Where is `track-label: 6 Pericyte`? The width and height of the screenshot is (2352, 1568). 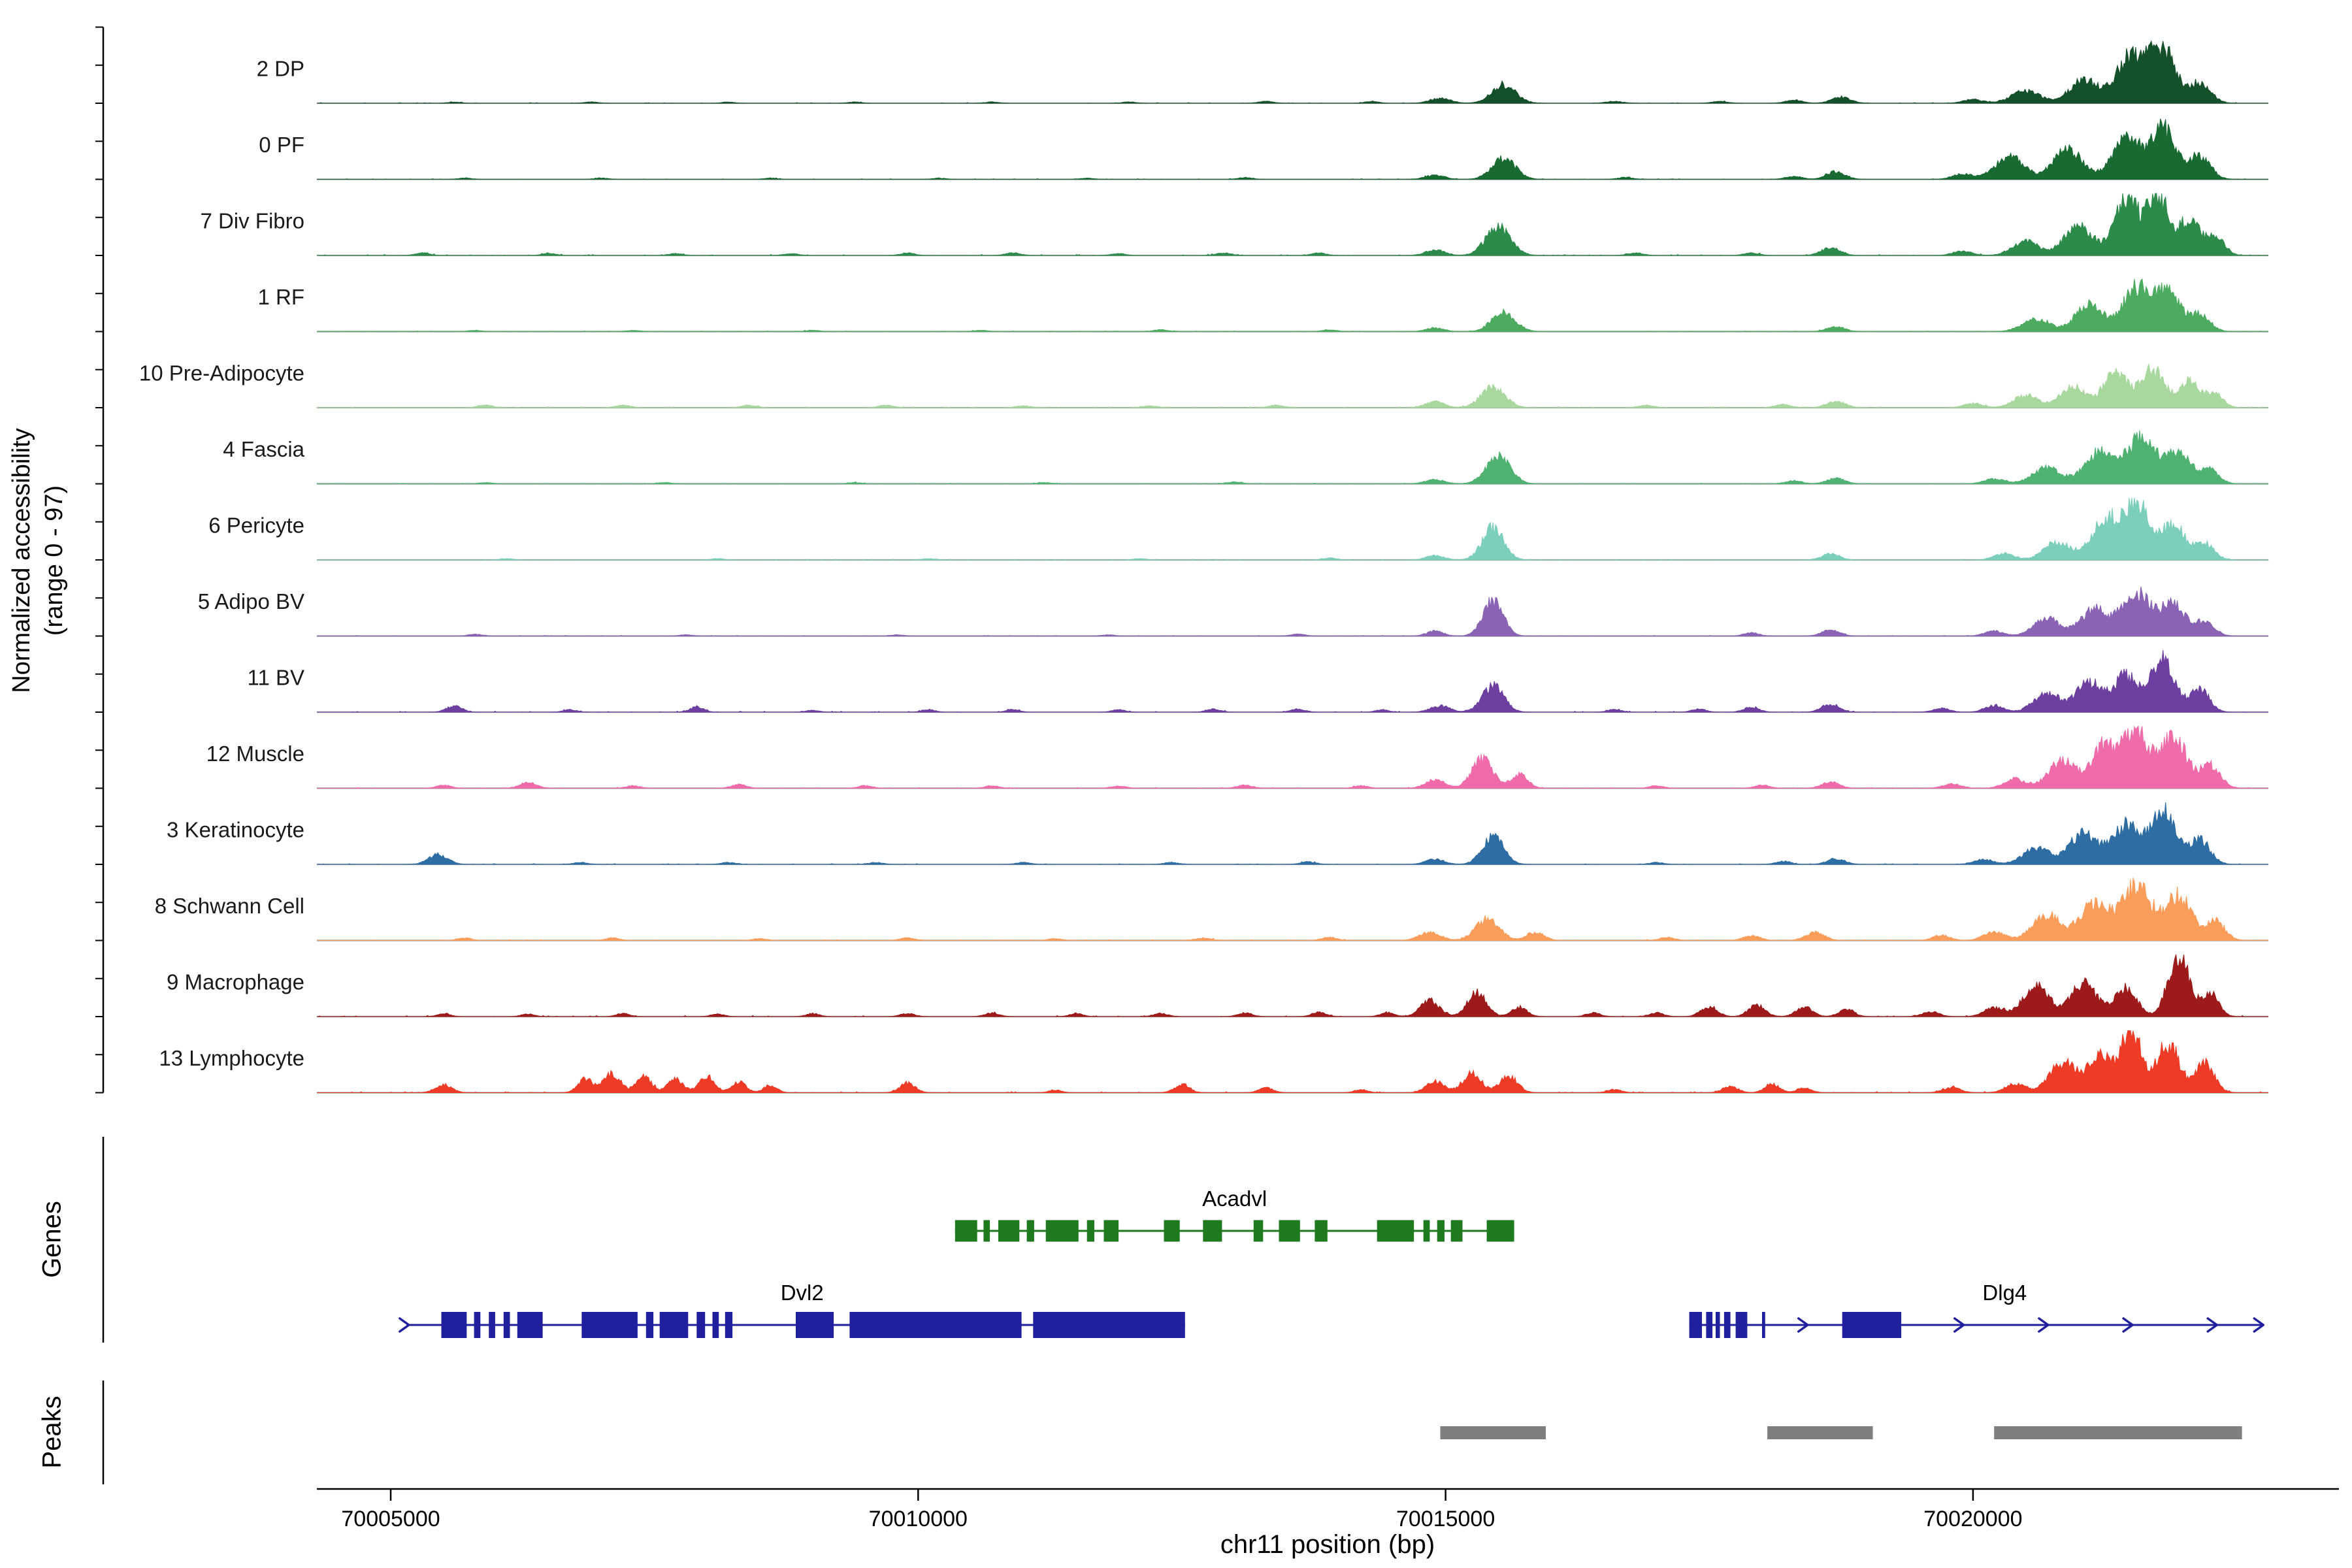 track-label: 6 Pericyte is located at coordinates (256, 526).